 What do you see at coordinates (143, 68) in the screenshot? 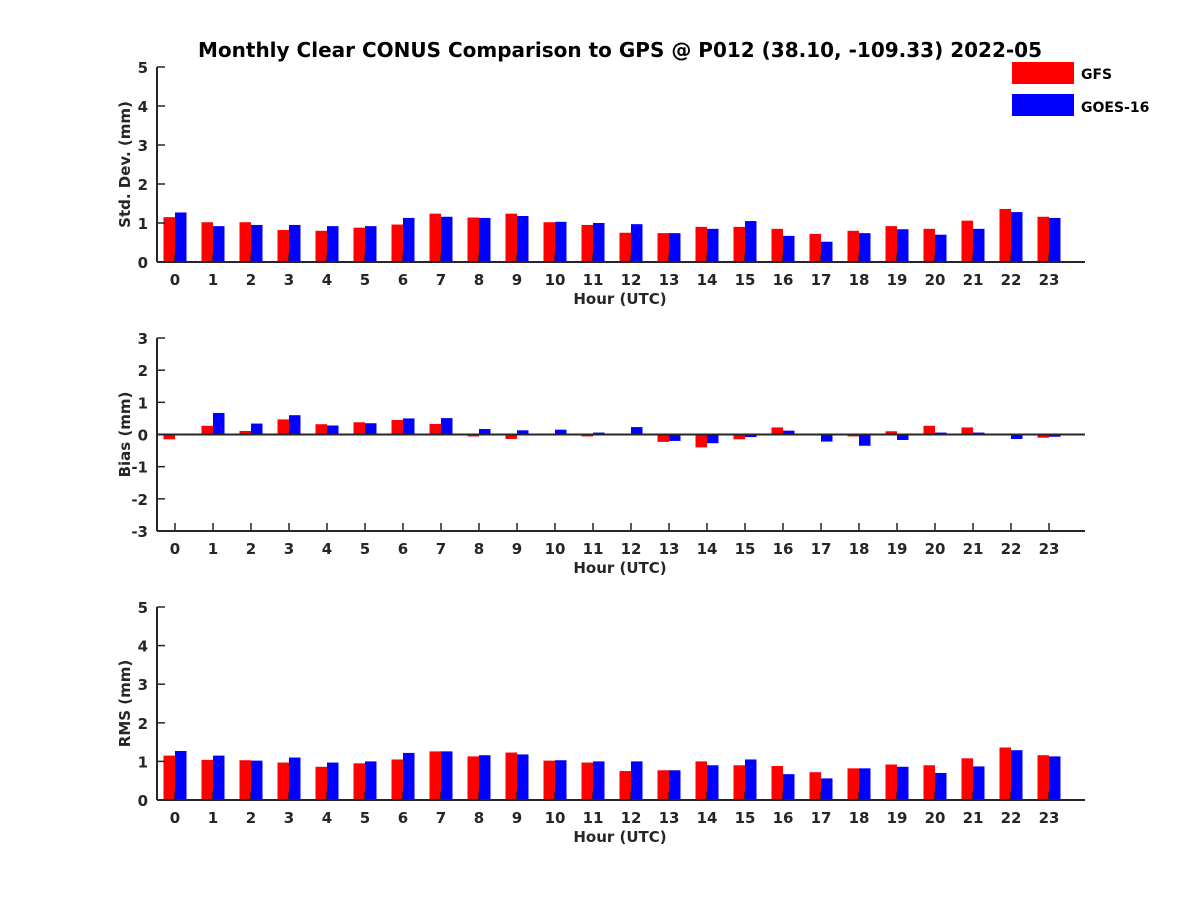
I see `y-tick-label: 5` at bounding box center [143, 68].